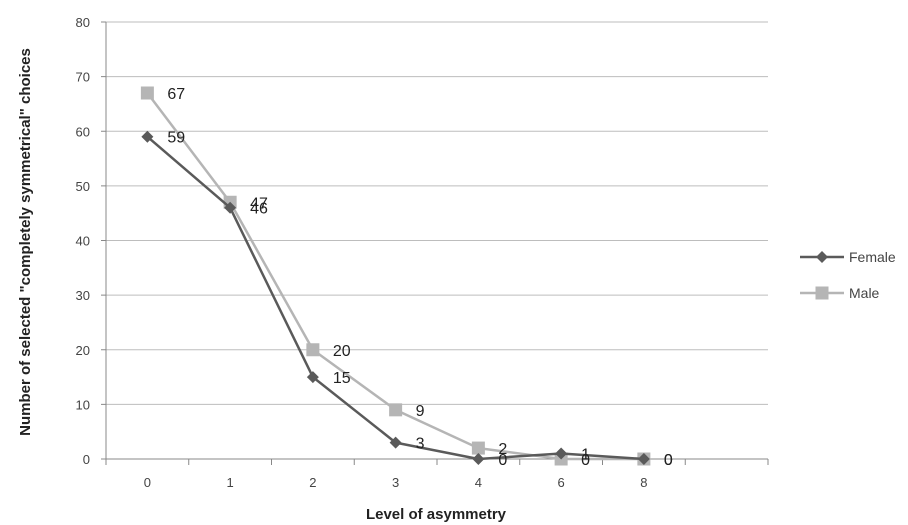 The height and width of the screenshot is (525, 908). Describe the element at coordinates (83, 404) in the screenshot. I see `y-tick-label: 10` at that location.